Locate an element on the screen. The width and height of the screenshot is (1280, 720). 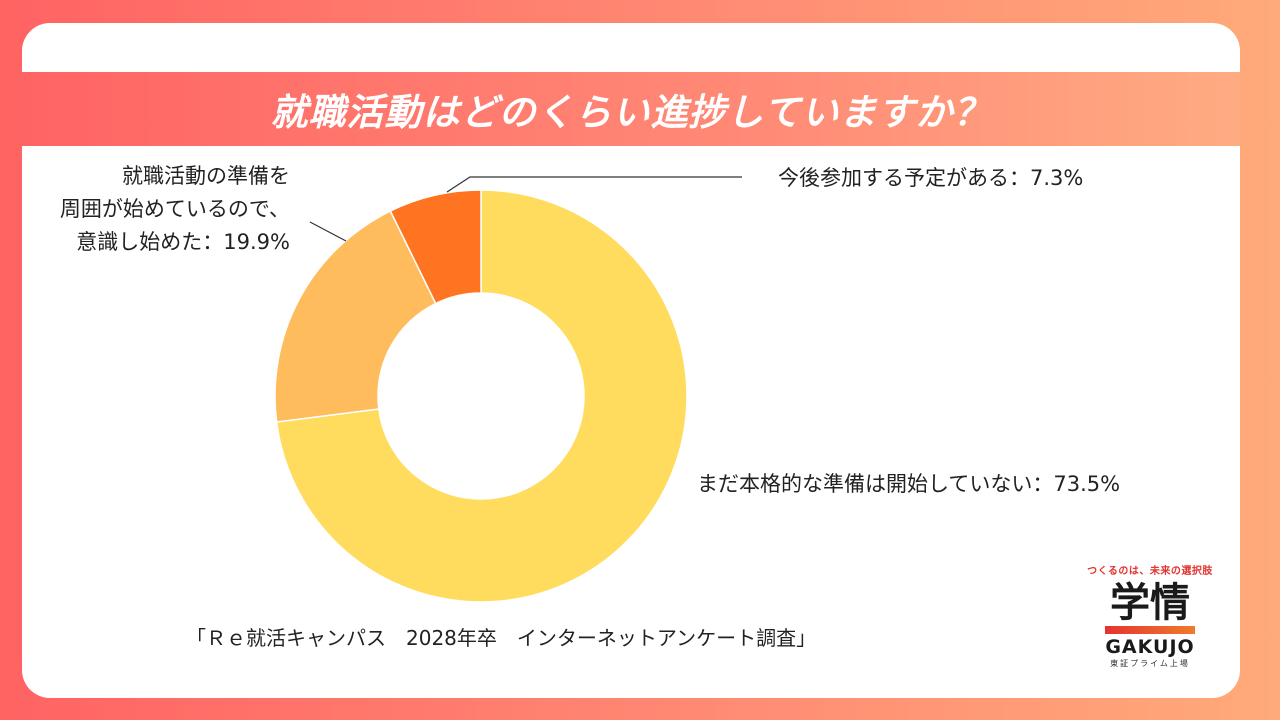
leader-line-planned is located at coordinates (594, 184).